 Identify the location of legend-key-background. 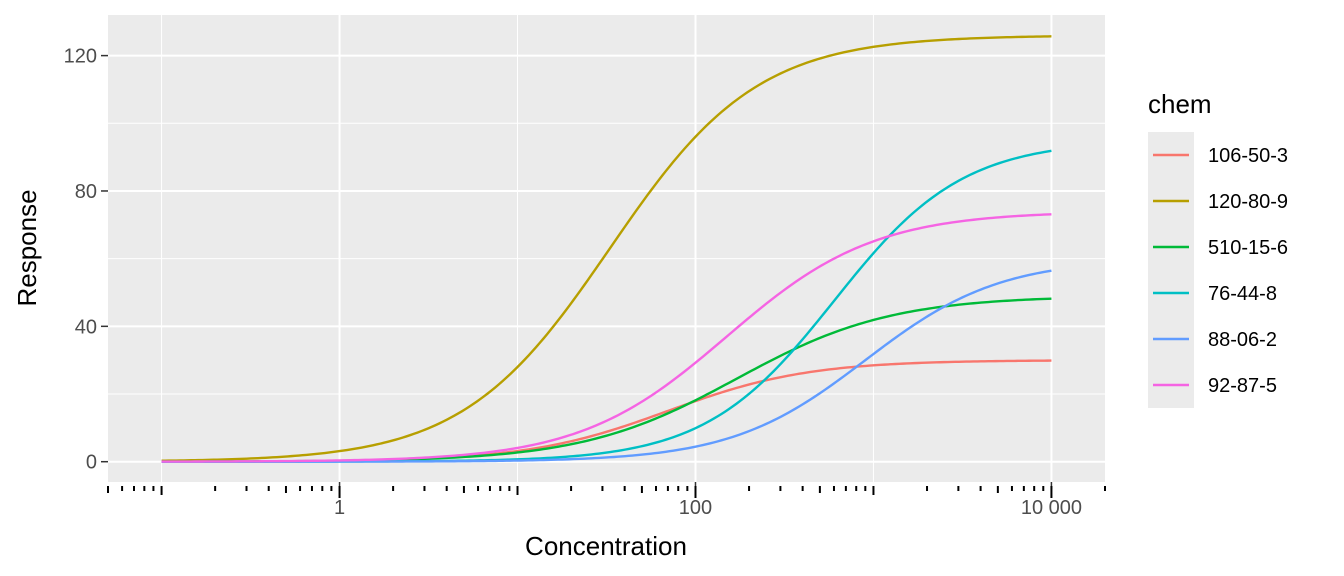
(1171, 270).